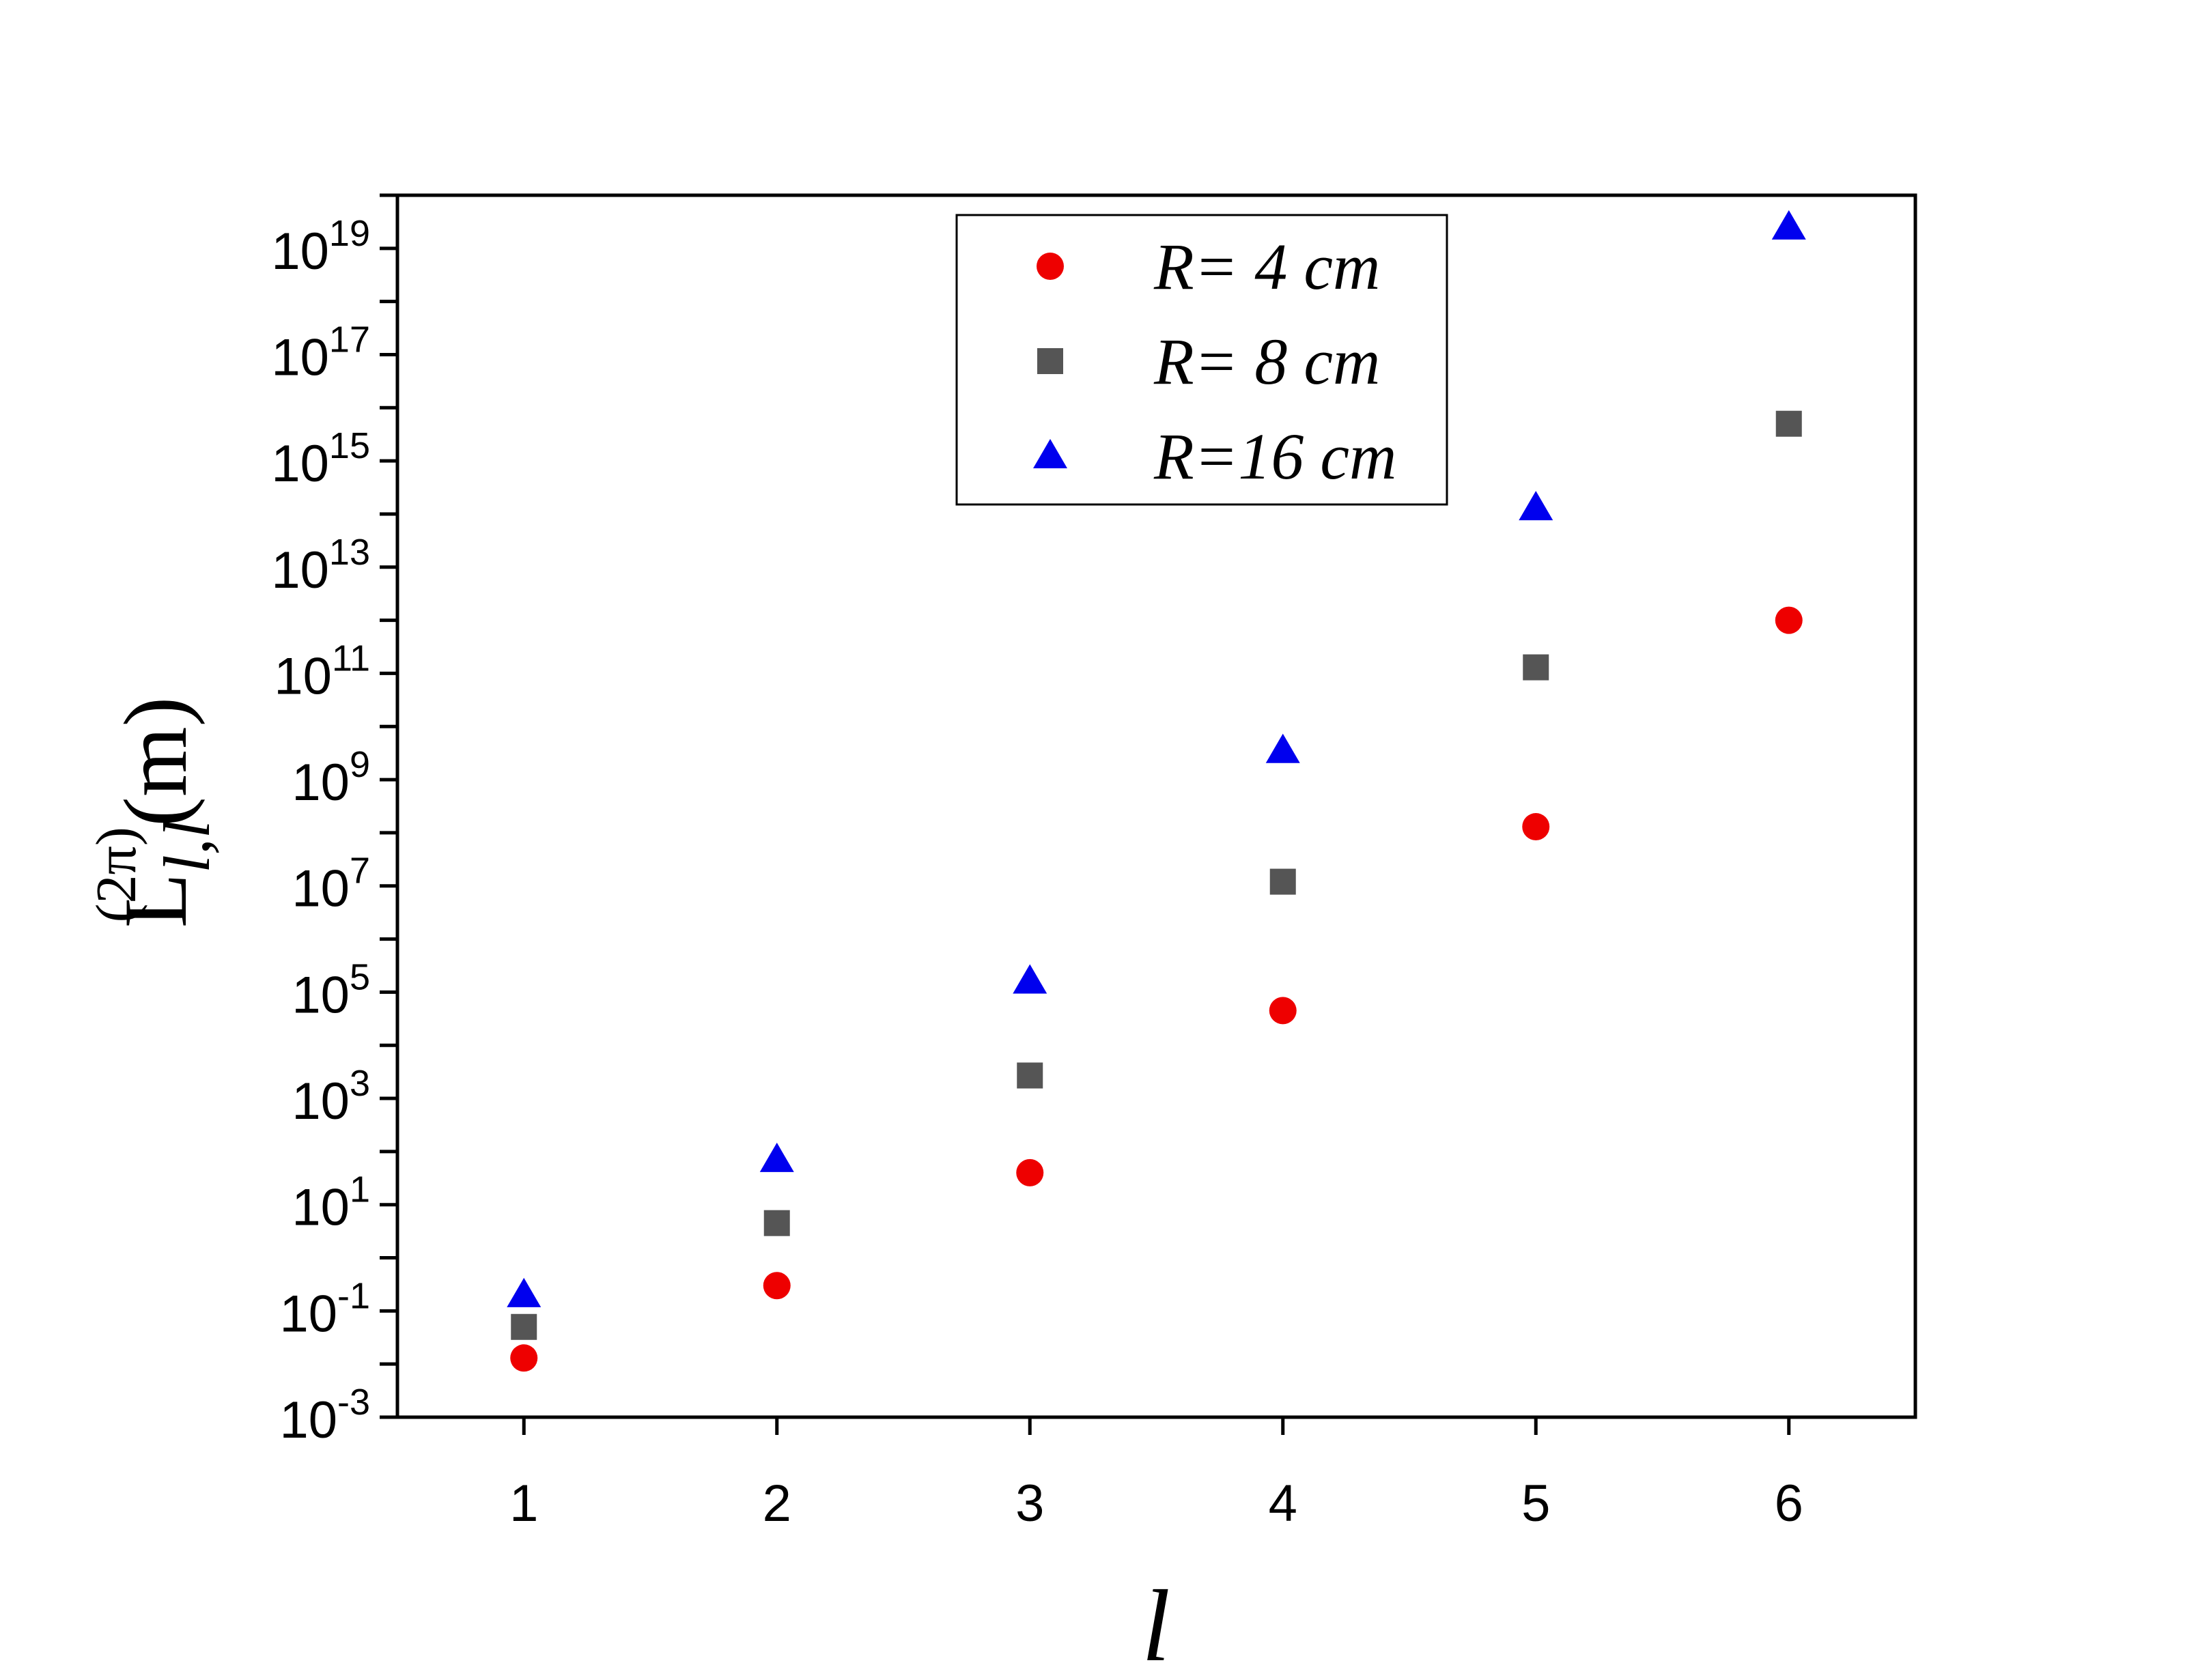 The width and height of the screenshot is (2196, 1680). What do you see at coordinates (1274, 456) in the screenshot?
I see `legend-label: R=16 cm` at bounding box center [1274, 456].